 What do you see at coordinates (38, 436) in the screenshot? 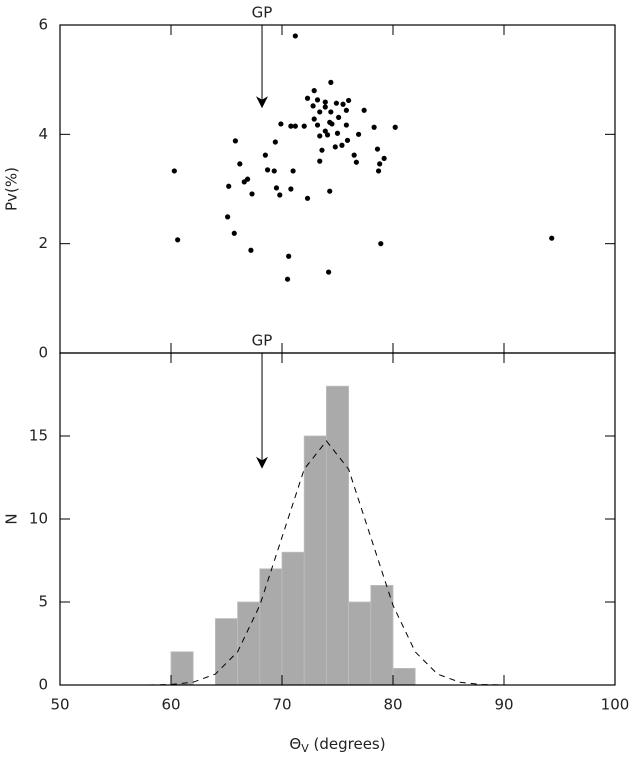
I see `y-tick-label: 15` at bounding box center [38, 436].